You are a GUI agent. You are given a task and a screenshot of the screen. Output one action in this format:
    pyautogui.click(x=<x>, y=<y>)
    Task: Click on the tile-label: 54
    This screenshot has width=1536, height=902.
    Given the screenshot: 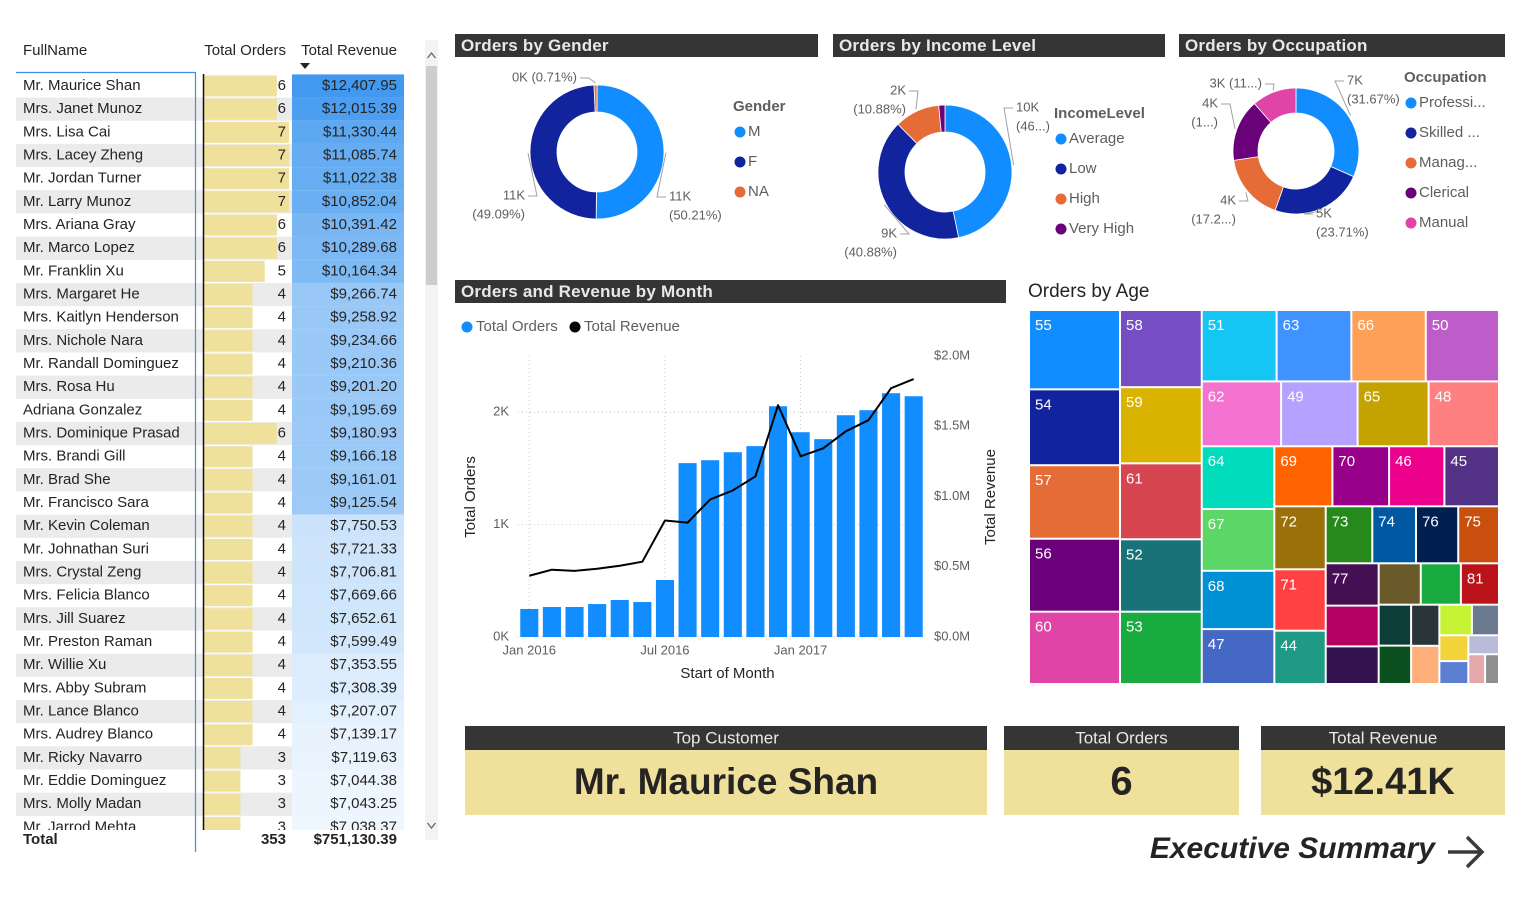 What is the action you would take?
    pyautogui.click(x=1043, y=404)
    